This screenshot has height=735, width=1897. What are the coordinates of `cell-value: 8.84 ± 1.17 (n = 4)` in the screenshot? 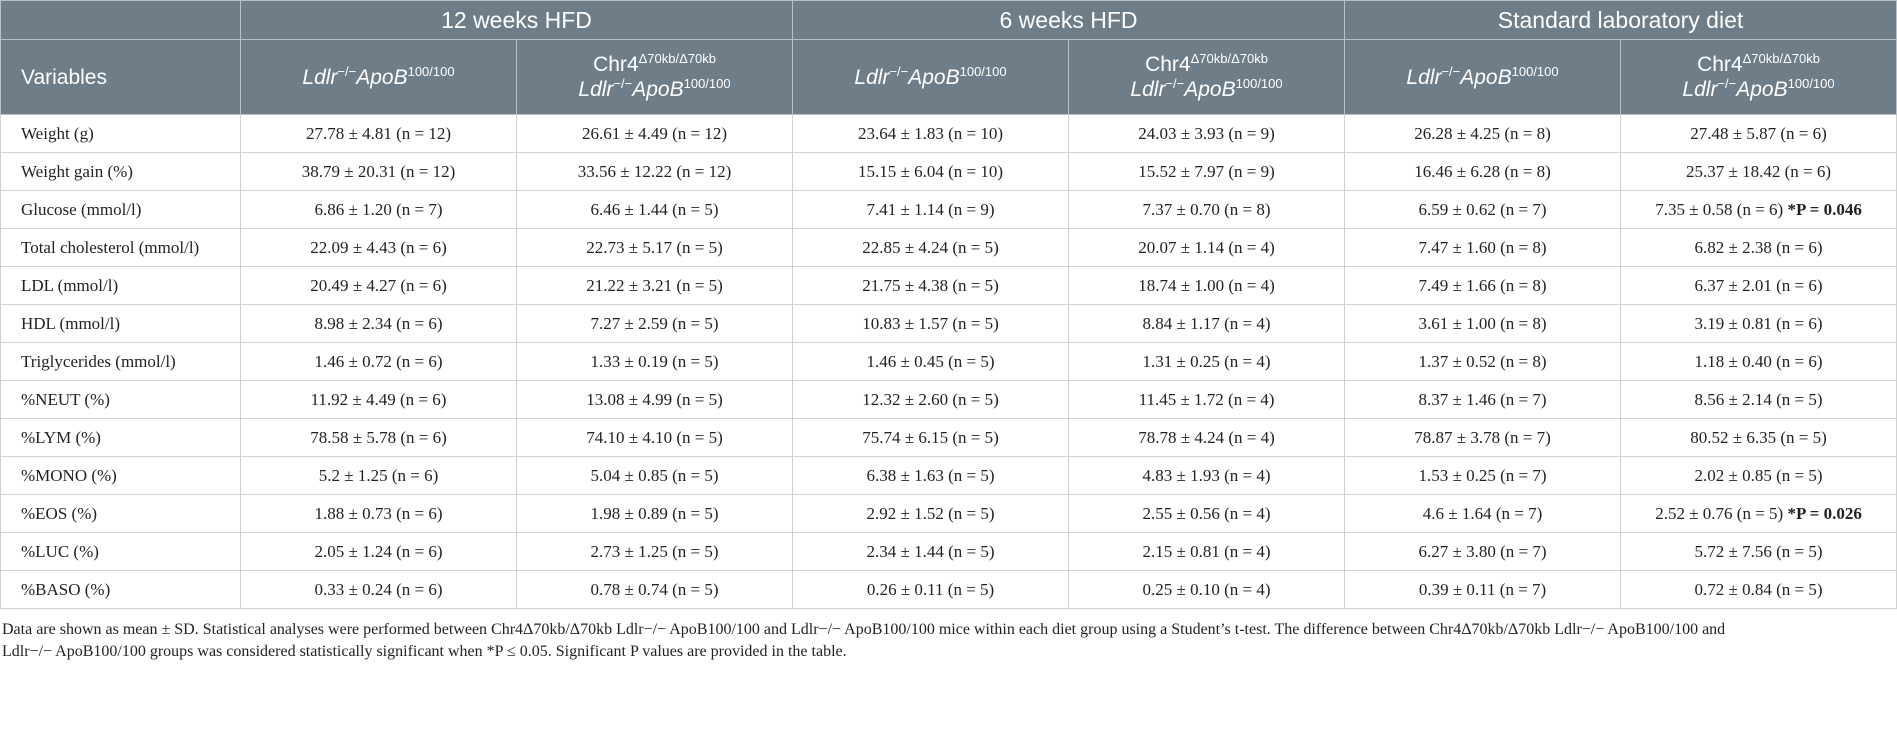 It's located at (1206, 323).